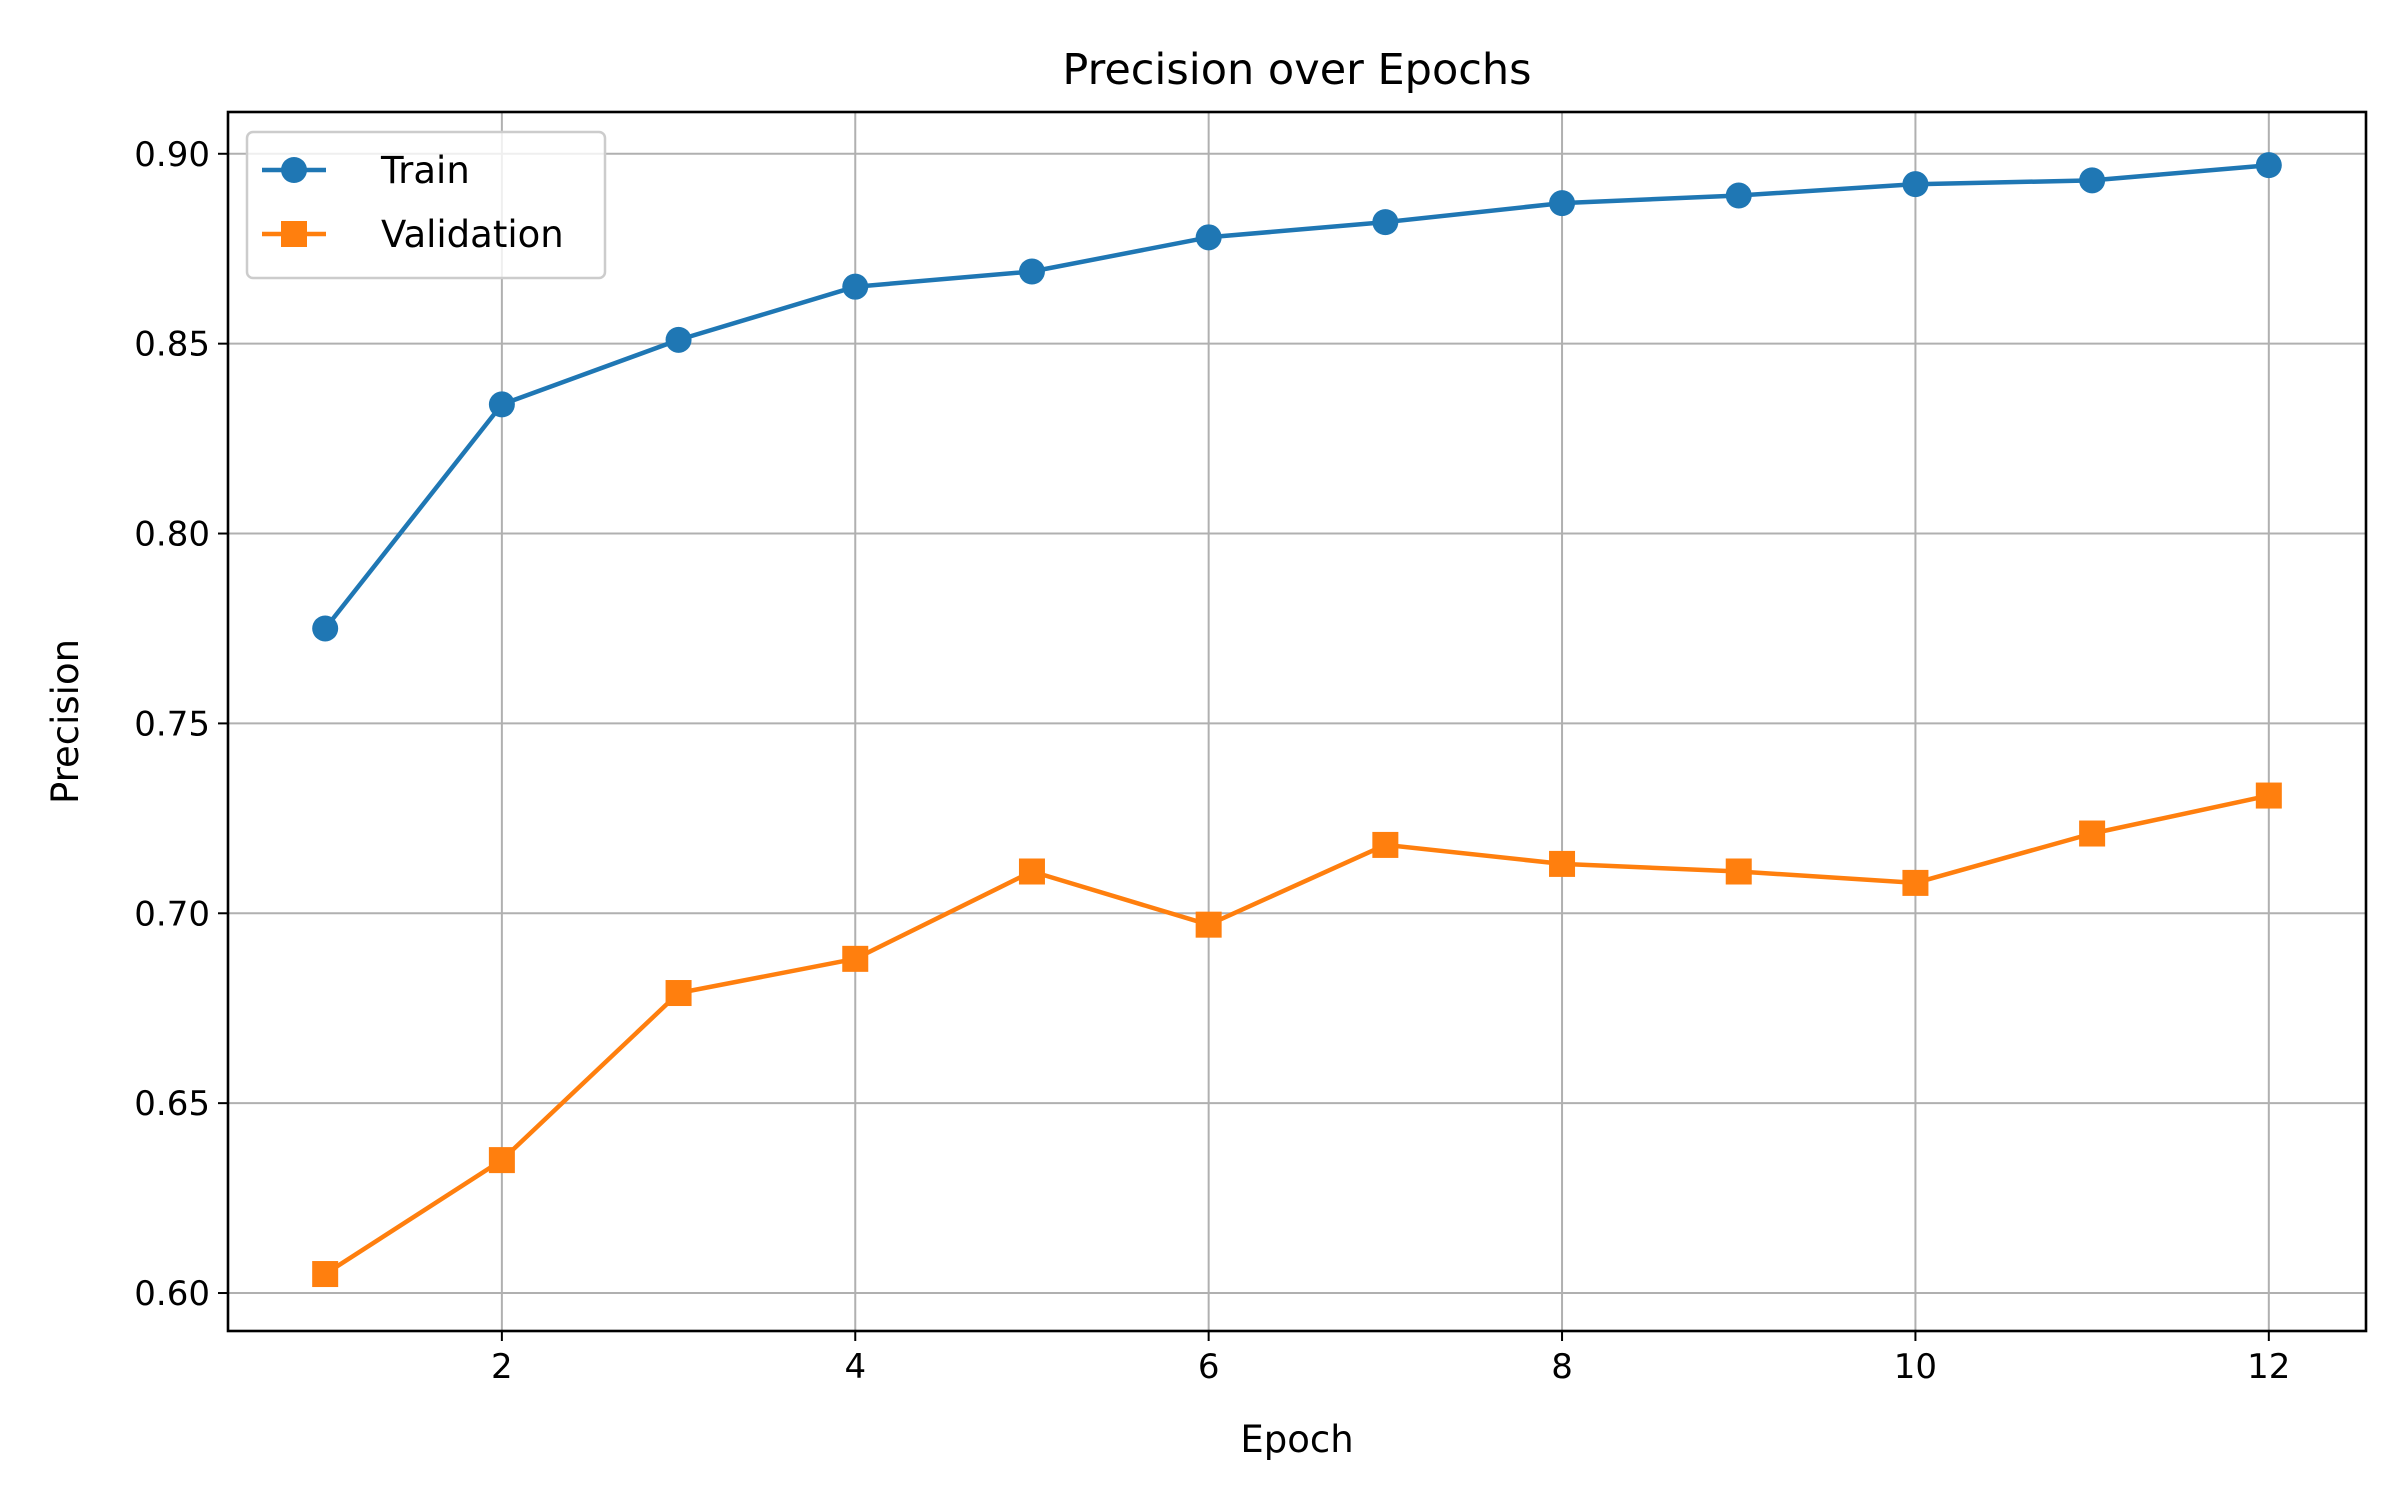 Image resolution: width=2400 pixels, height=1500 pixels. Describe the element at coordinates (1296, 70) in the screenshot. I see `chart-title: Precision over Epochs` at that location.